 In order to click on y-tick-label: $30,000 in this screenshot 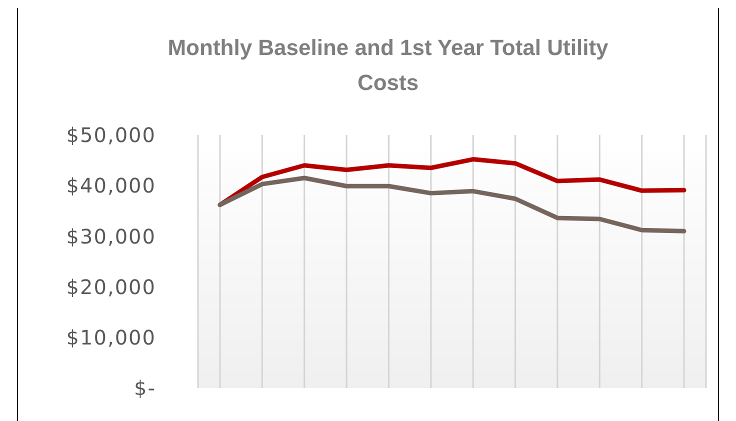, I will do `click(111, 236)`.